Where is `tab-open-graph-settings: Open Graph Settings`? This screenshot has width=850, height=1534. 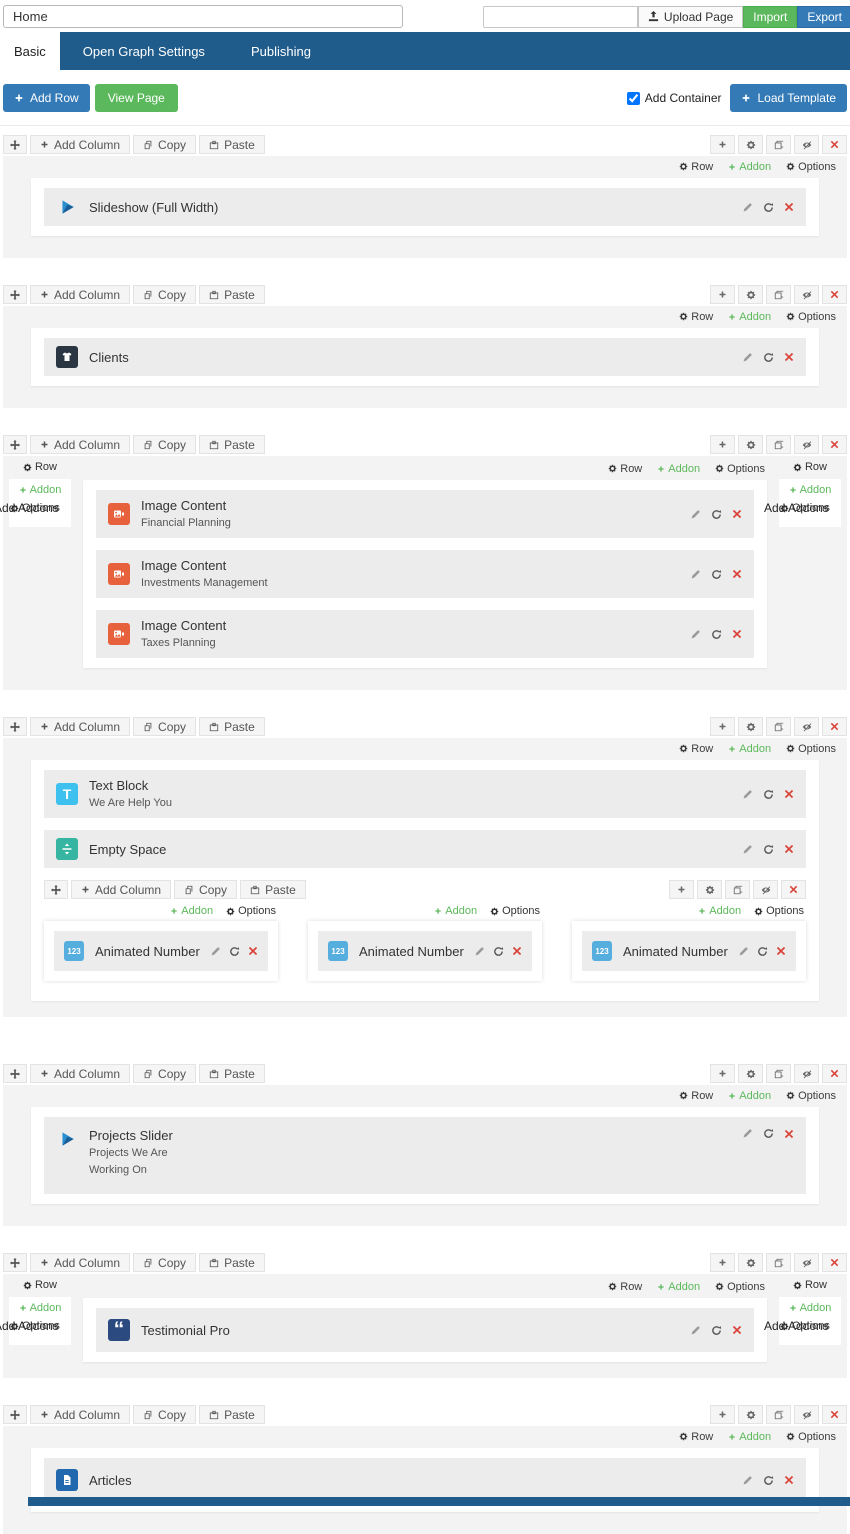 tab-open-graph-settings: Open Graph Settings is located at coordinates (144, 51).